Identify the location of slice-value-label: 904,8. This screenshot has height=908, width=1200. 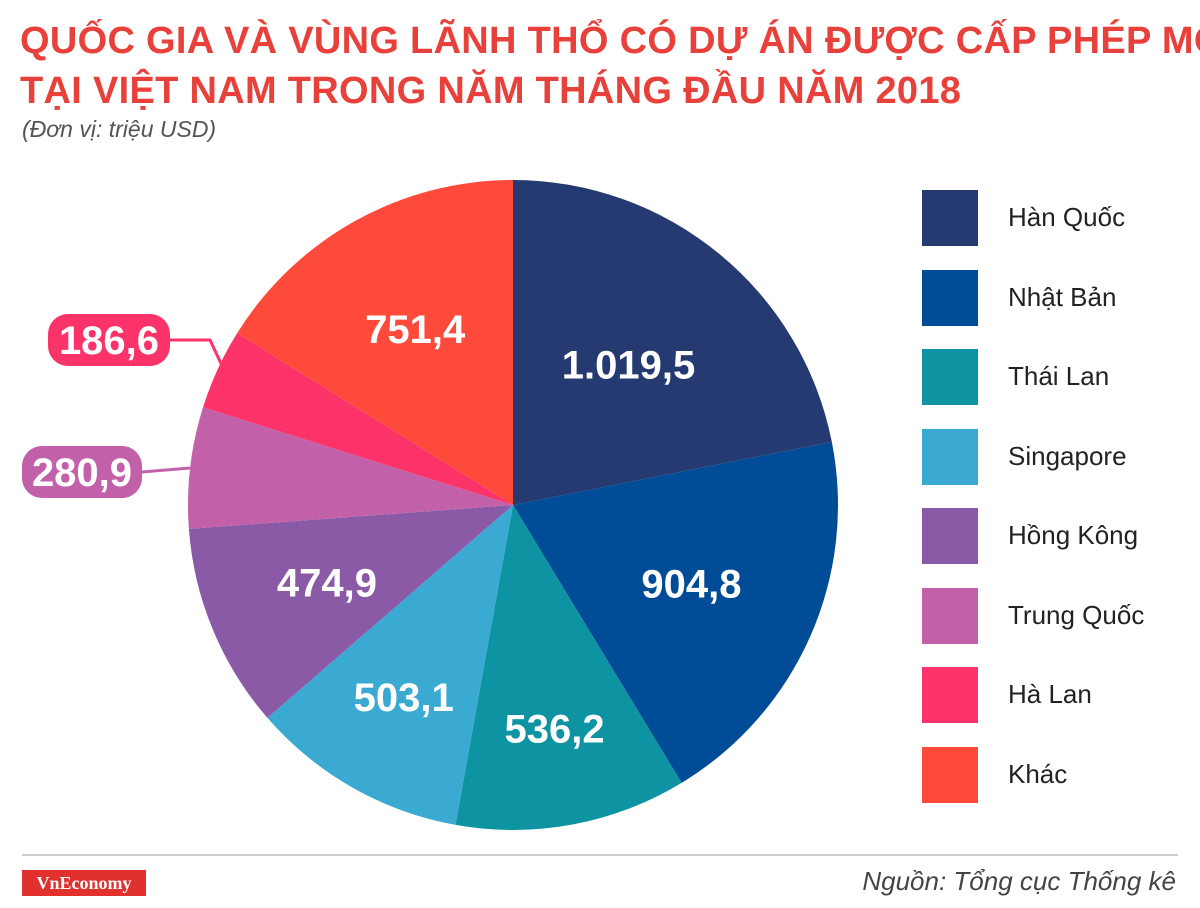
(691, 585).